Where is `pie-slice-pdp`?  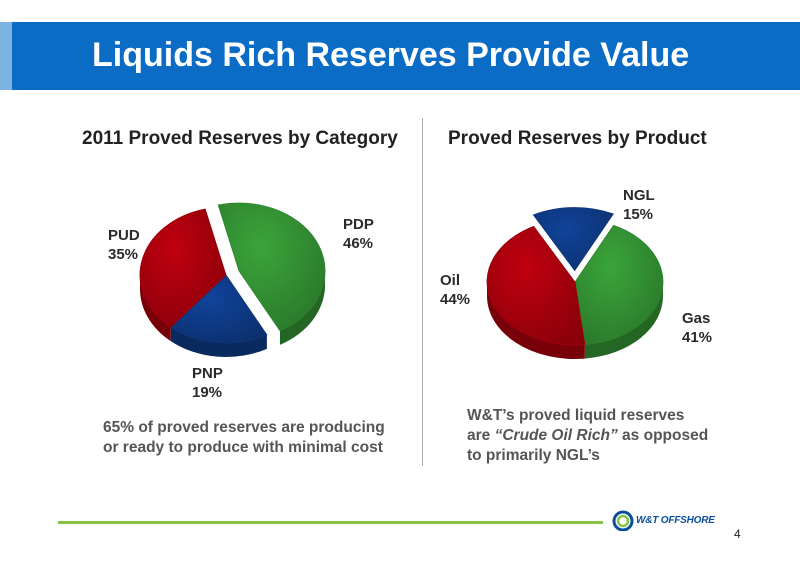
pie-slice-pdp is located at coordinates (271, 273).